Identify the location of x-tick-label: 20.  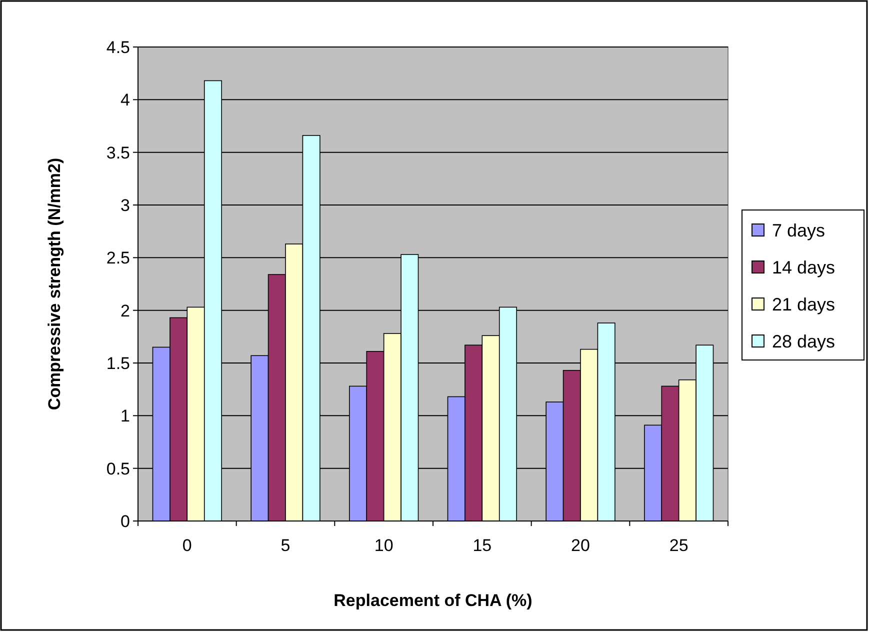
(580, 545).